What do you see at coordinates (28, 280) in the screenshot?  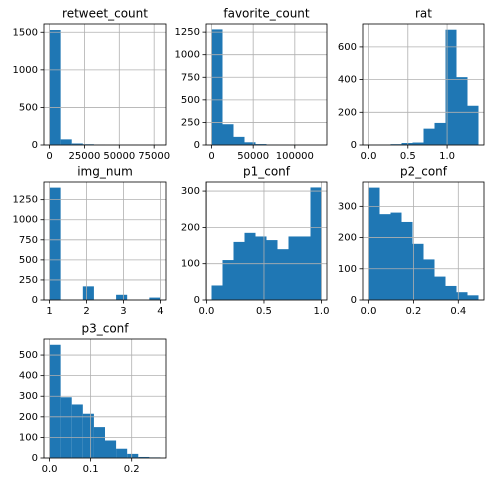 I see `y-tick-label: 250` at bounding box center [28, 280].